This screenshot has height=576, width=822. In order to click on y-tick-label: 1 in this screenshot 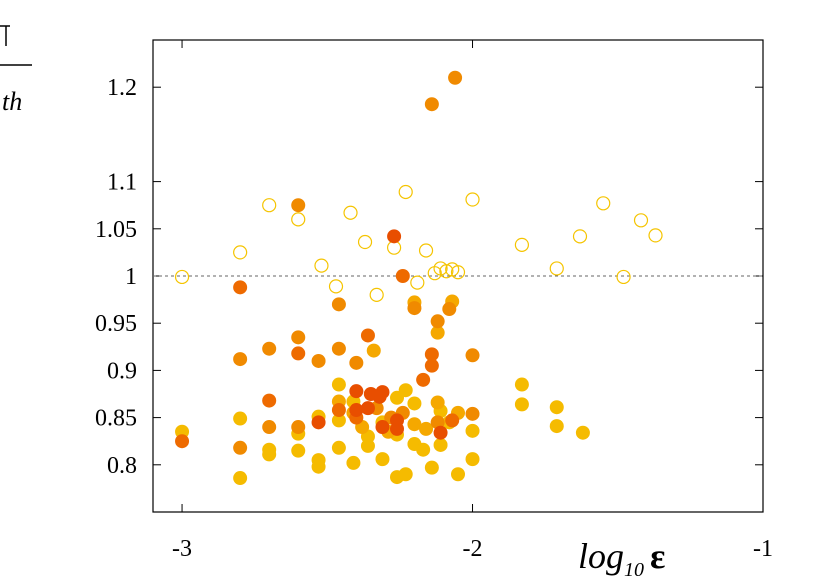, I will do `click(131, 277)`.